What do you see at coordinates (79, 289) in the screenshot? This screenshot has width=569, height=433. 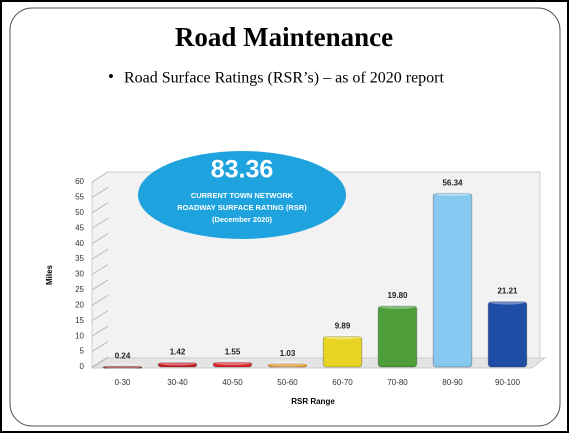 I see `y-tick-label: 25` at bounding box center [79, 289].